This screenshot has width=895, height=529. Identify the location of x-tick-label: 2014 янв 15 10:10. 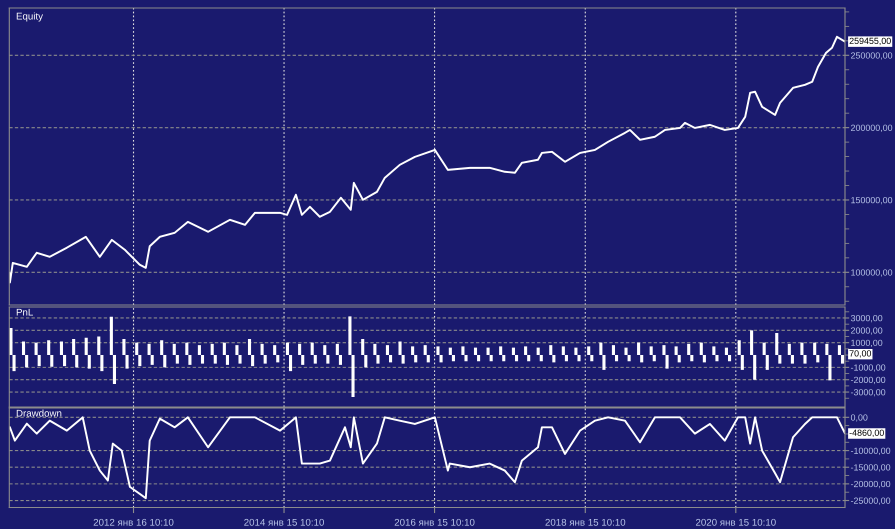
(284, 522).